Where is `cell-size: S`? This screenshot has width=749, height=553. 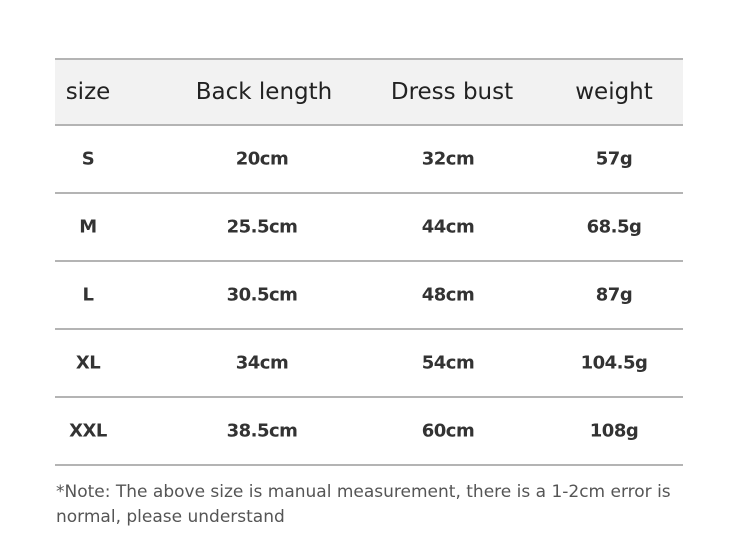 cell-size: S is located at coordinates (88, 159).